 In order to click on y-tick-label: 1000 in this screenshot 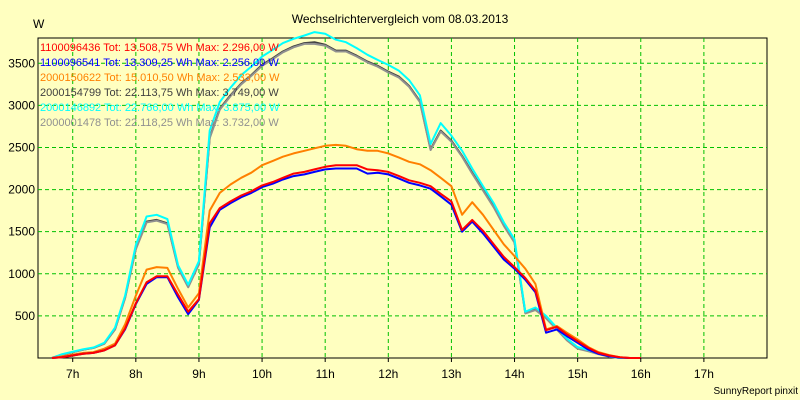, I will do `click(21, 274)`.